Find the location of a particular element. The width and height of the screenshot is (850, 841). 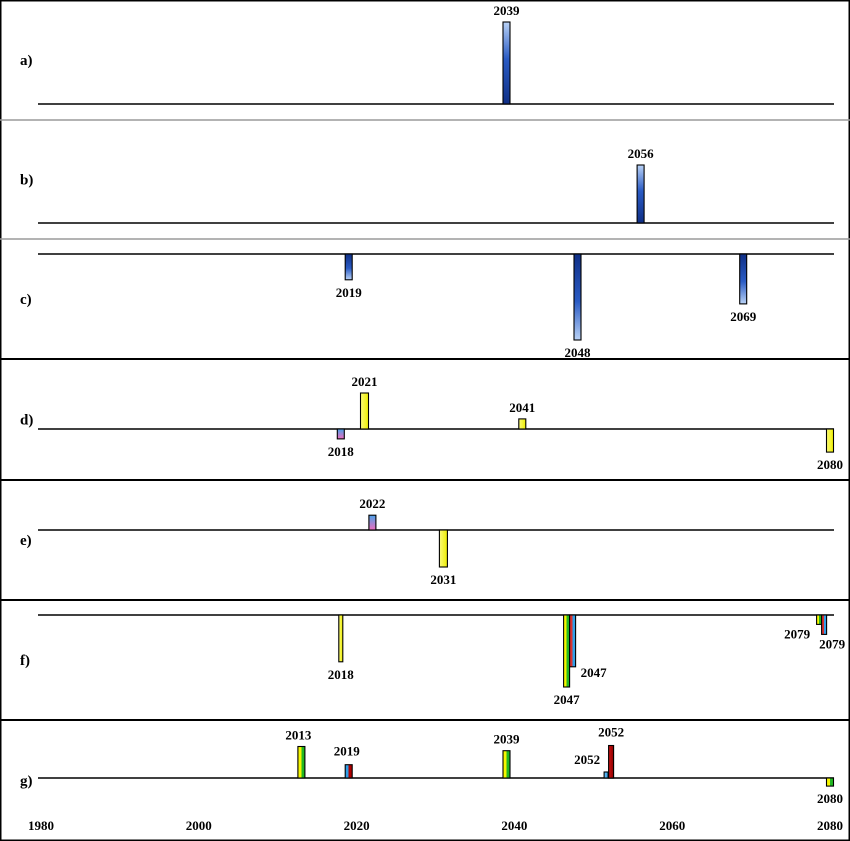

x-tick-label-2020: 2020 is located at coordinates (357, 825).